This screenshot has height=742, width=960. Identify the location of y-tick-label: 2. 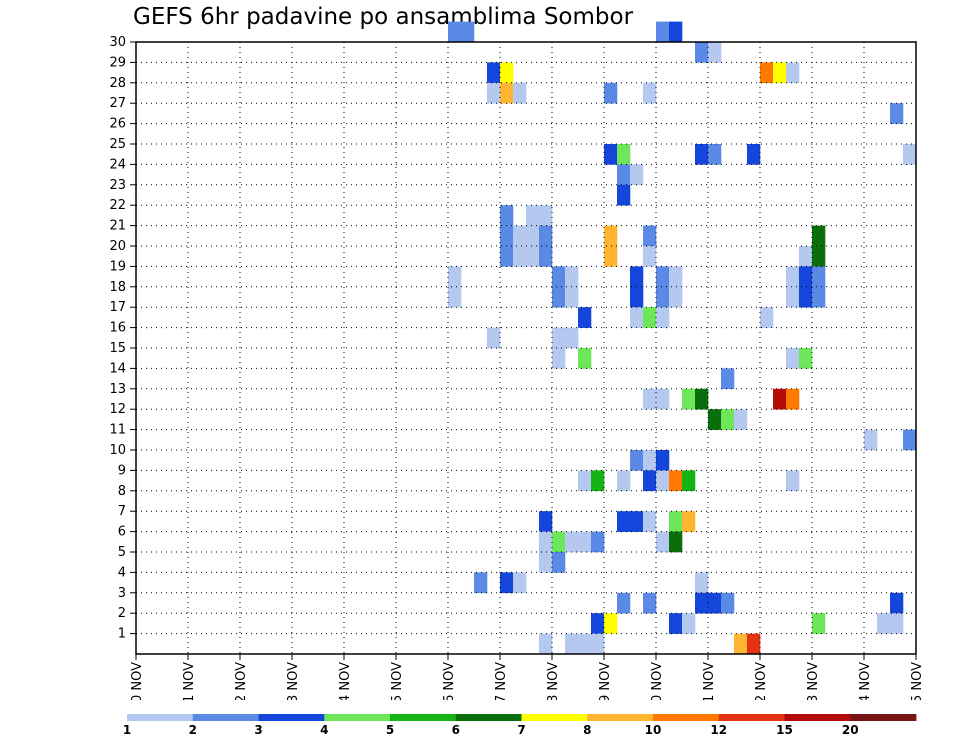
(122, 613).